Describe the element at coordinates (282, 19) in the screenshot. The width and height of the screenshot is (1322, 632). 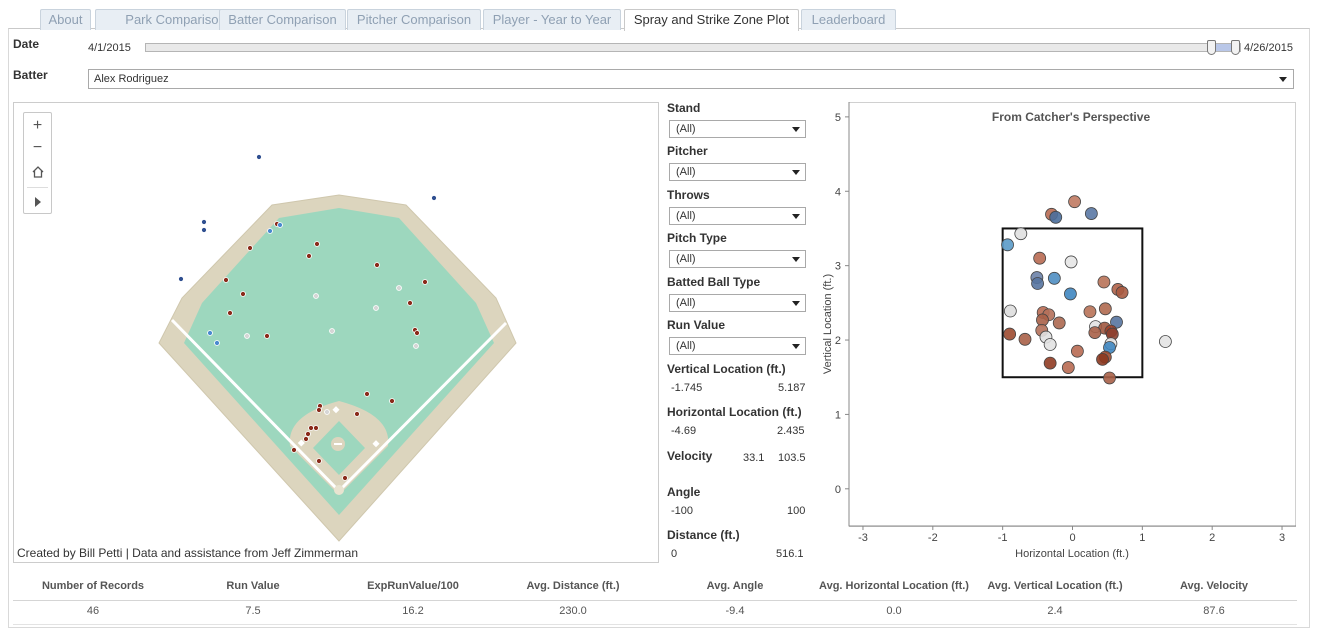
I see `tab-batter-comparison: Batter Comparison` at that location.